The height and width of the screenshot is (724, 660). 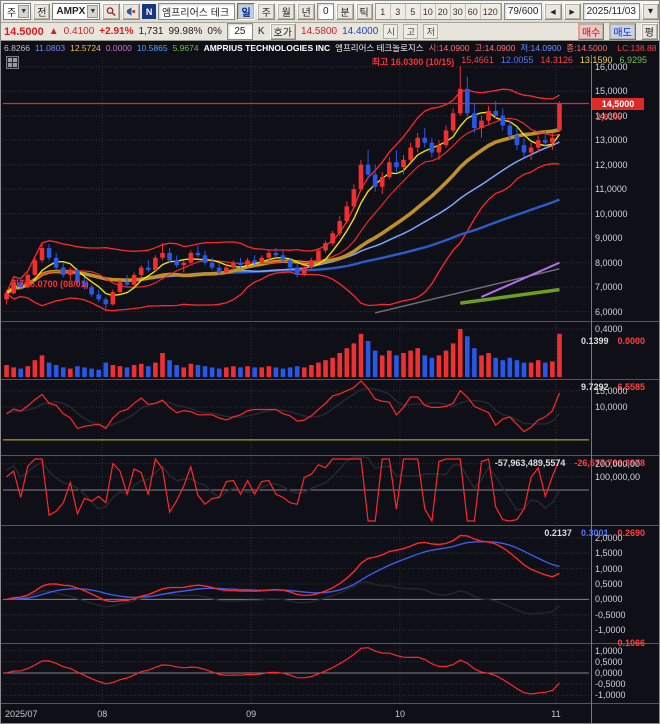 I want to click on change-value: 0.4100, so click(x=79, y=31).